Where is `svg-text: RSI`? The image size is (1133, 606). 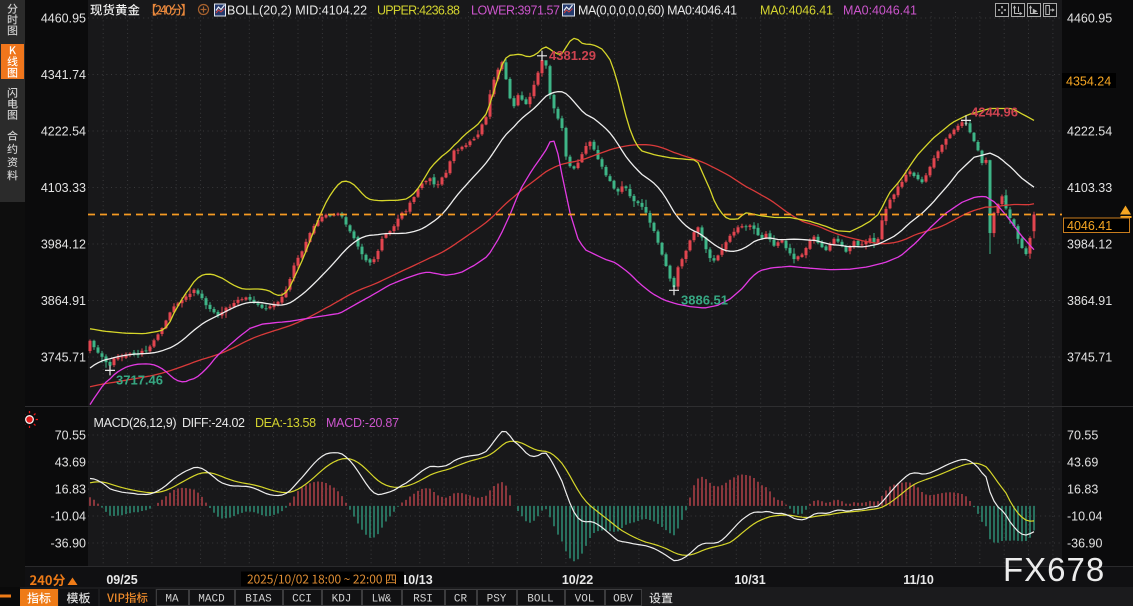 svg-text: RSI is located at coordinates (423, 600).